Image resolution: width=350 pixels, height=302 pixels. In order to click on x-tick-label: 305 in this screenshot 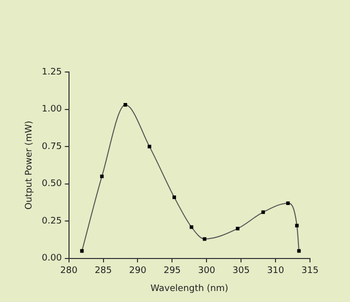, I will do `click(241, 271)`.